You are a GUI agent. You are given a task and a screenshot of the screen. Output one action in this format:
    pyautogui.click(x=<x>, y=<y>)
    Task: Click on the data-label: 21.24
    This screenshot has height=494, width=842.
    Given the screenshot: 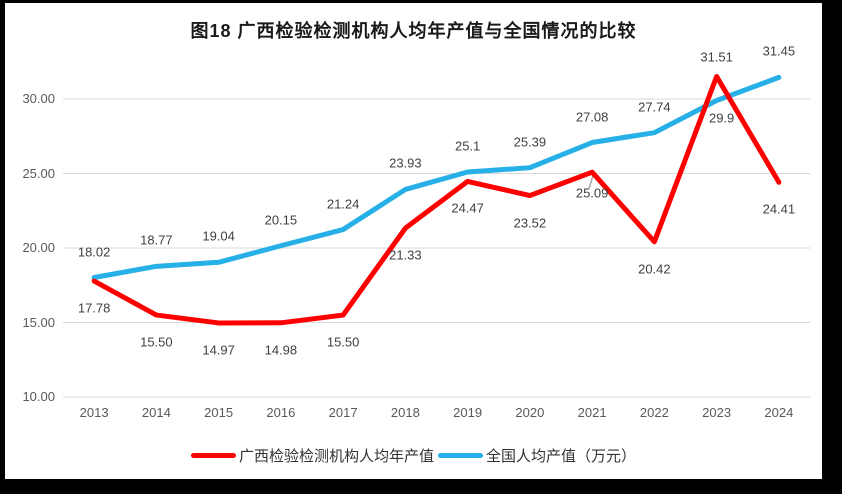 What is the action you would take?
    pyautogui.click(x=343, y=204)
    